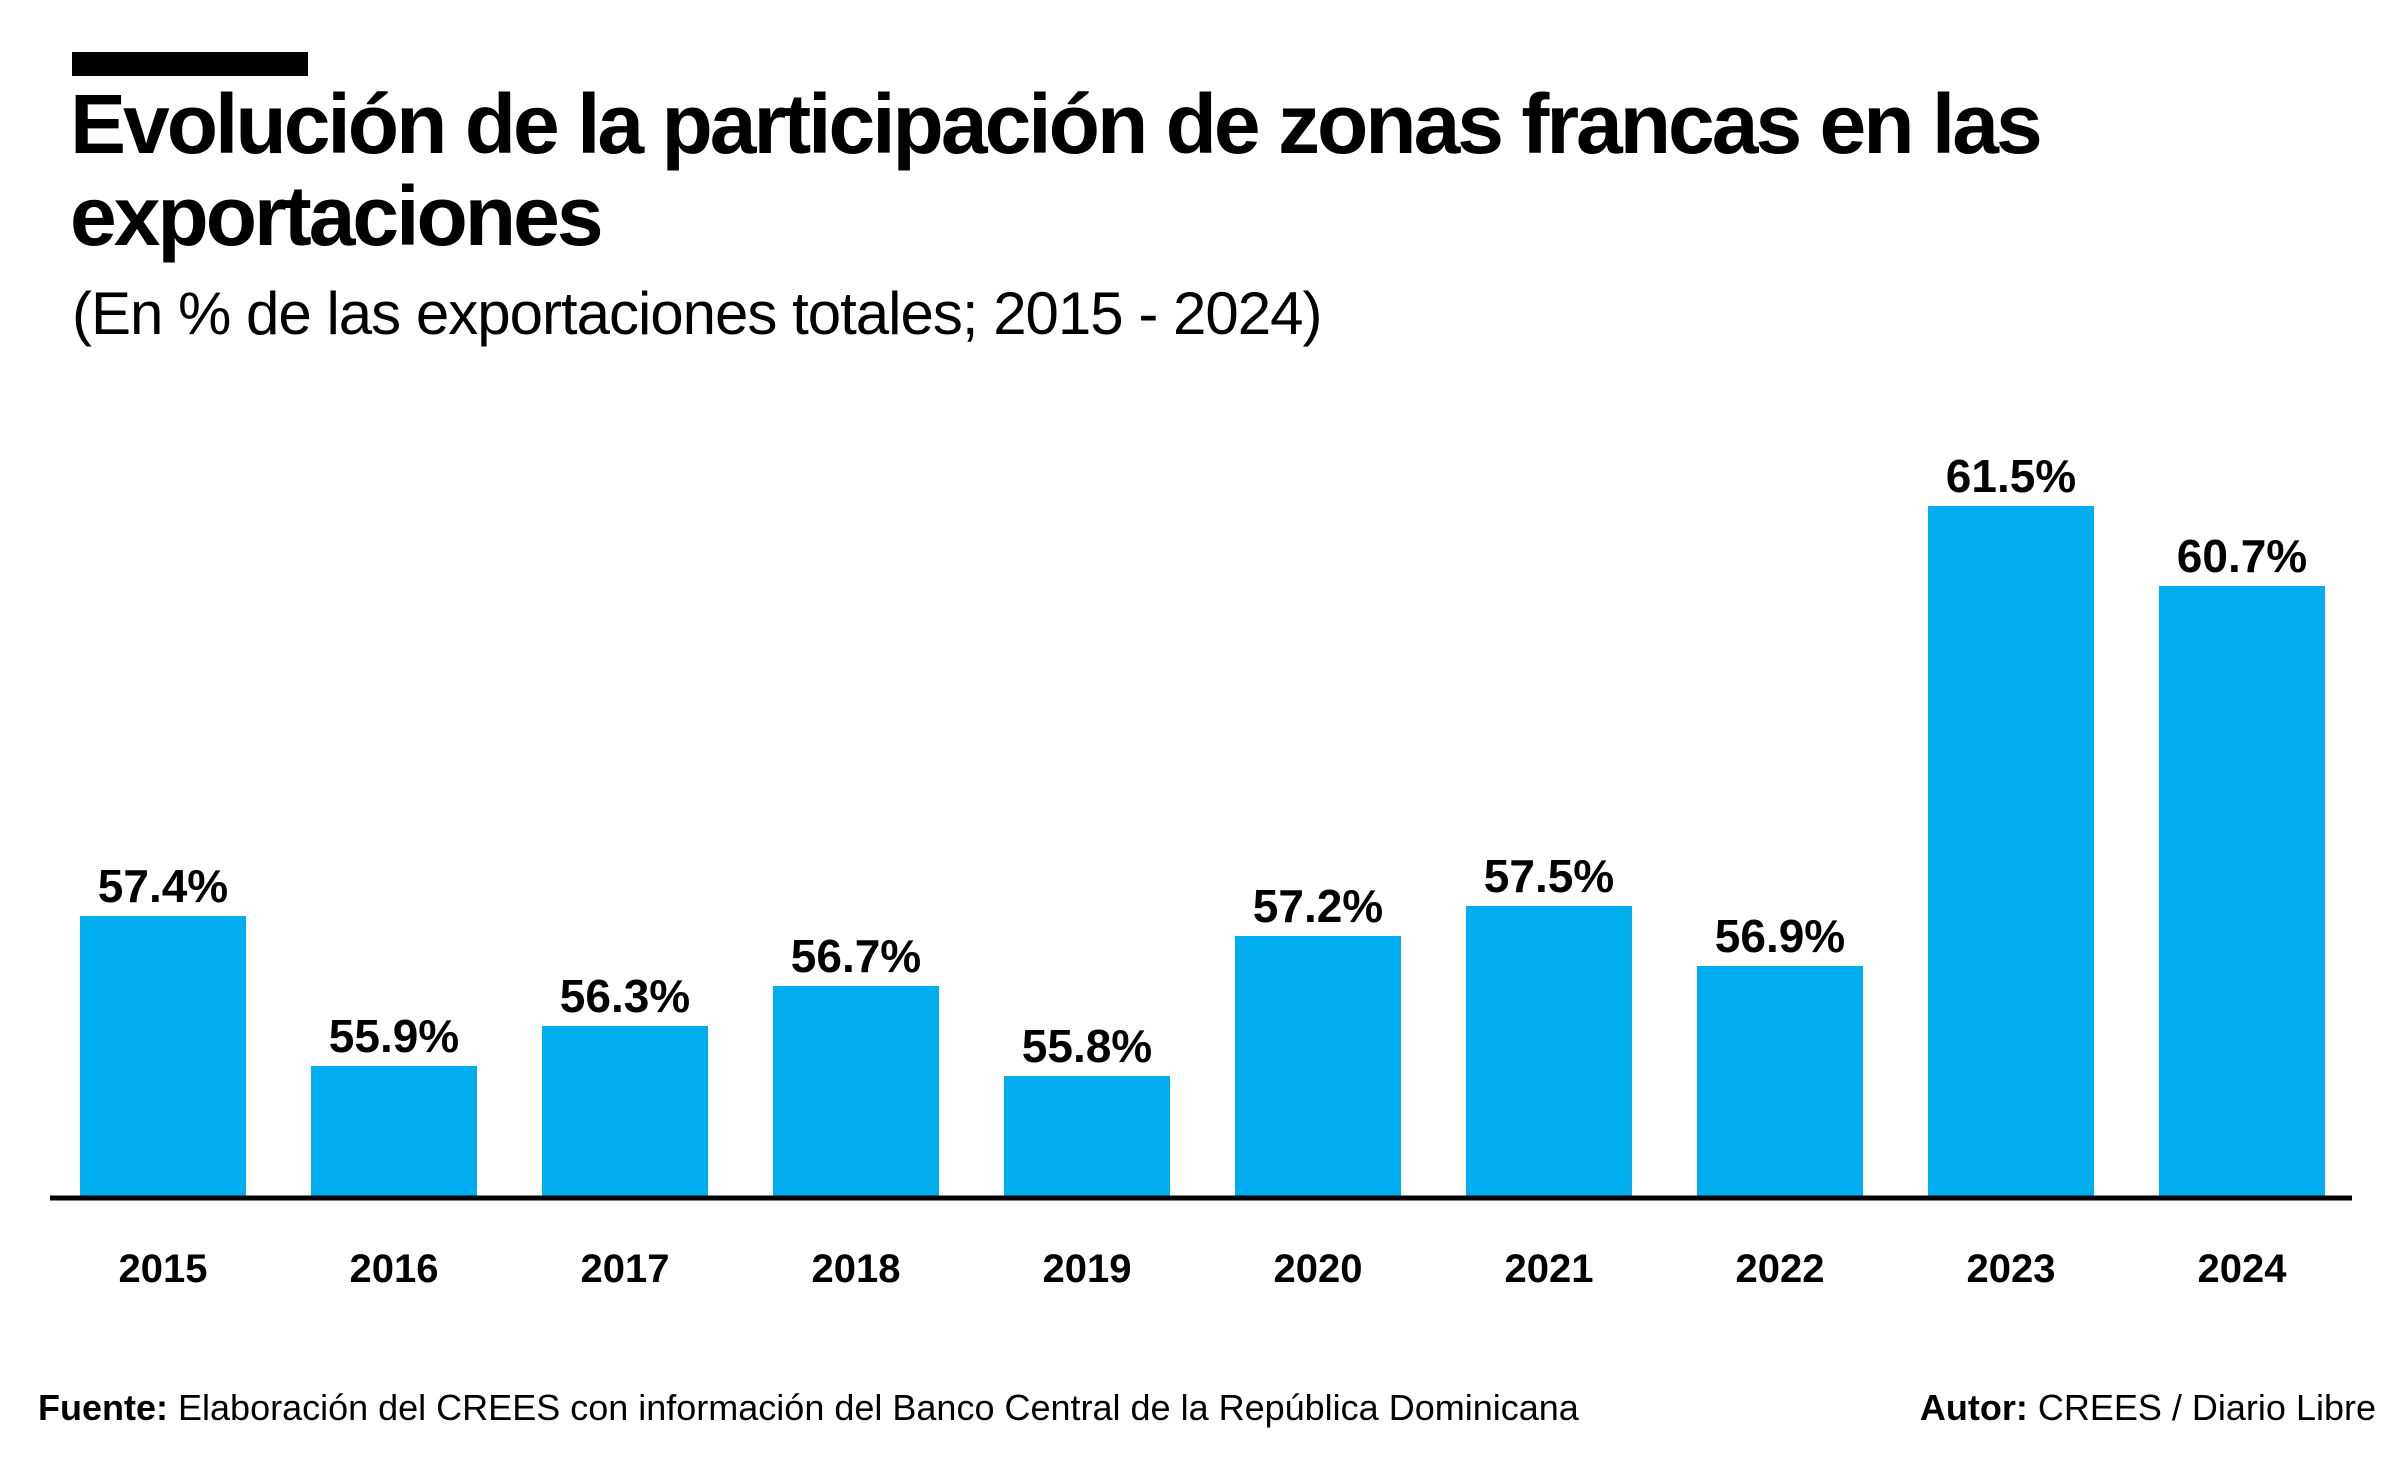  What do you see at coordinates (394, 1036) in the screenshot?
I see `data-label-2016: 55.9%` at bounding box center [394, 1036].